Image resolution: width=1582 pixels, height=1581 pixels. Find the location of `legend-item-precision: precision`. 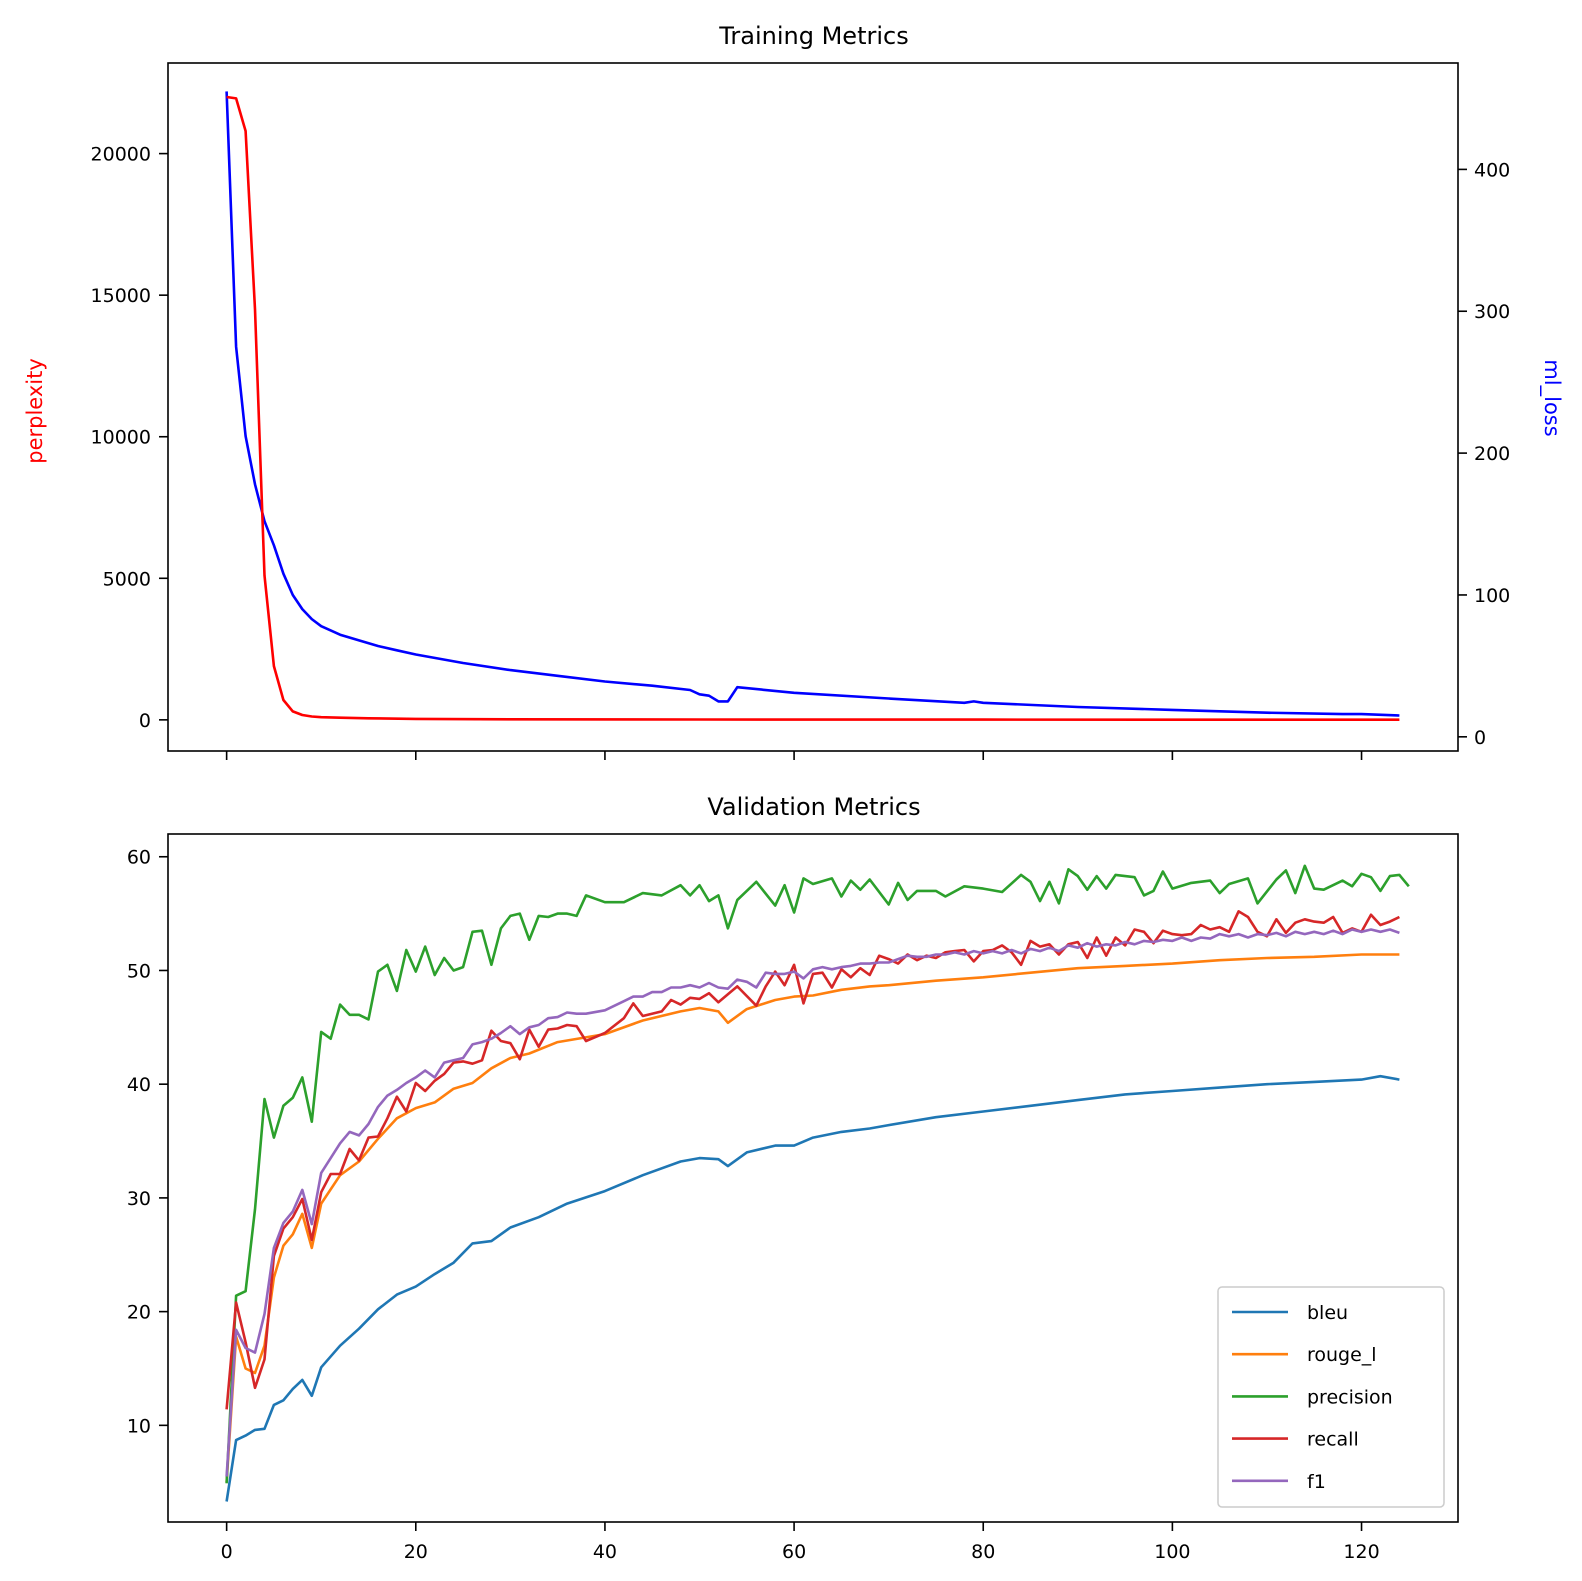

legend-item-precision: precision is located at coordinates (1312, 1397).